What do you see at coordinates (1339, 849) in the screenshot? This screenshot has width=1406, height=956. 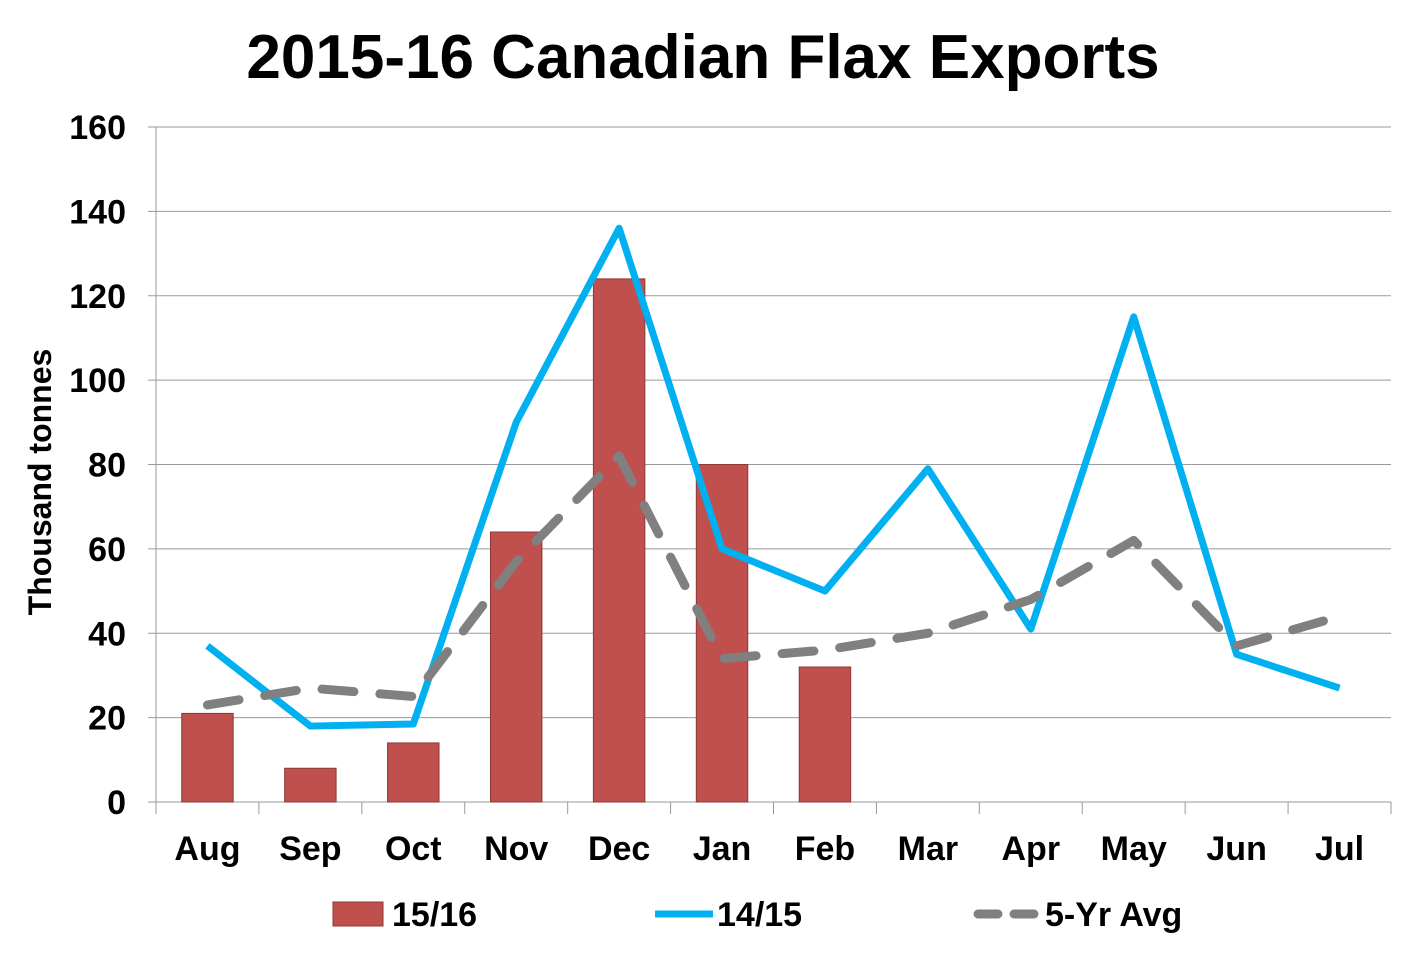 I see `x-tick-label: Jul` at bounding box center [1339, 849].